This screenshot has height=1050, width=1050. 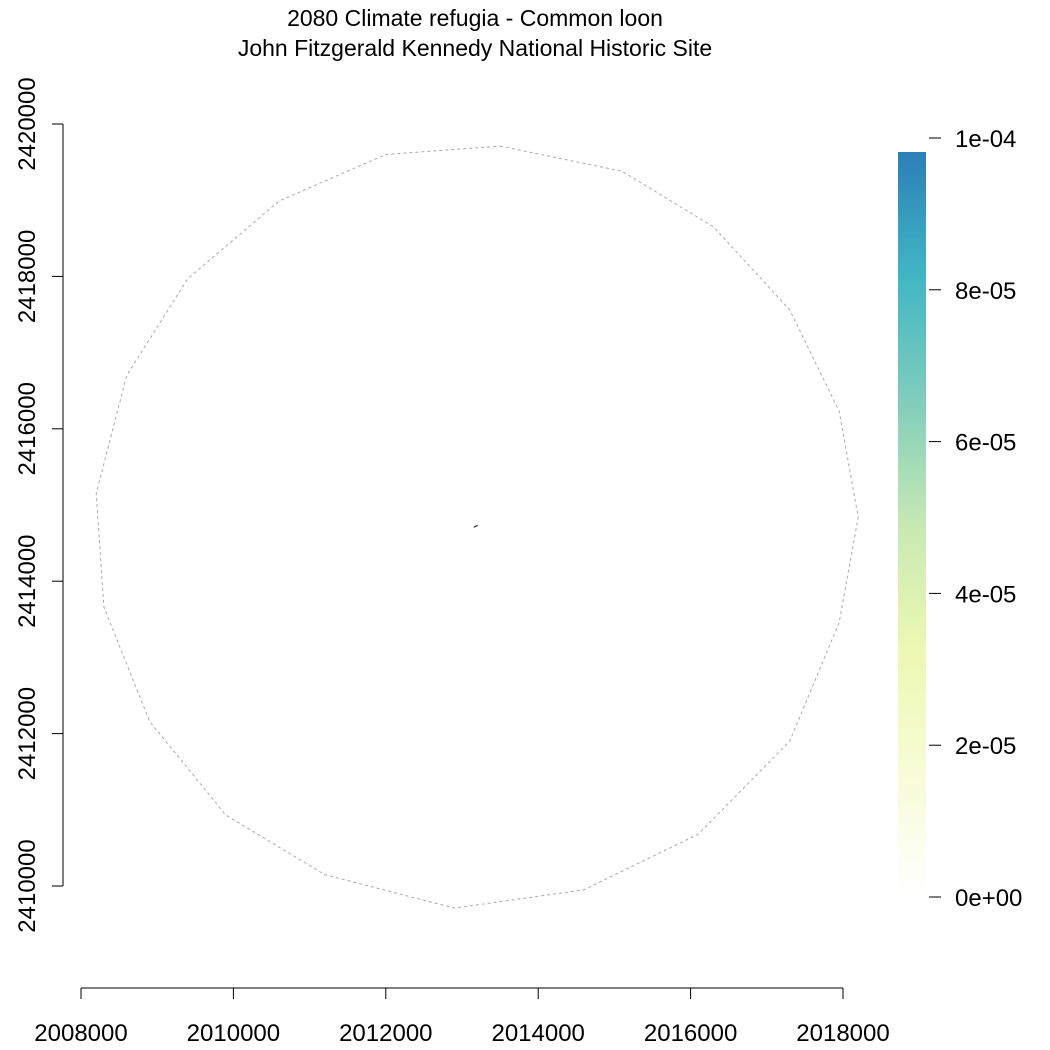 What do you see at coordinates (985, 291) in the screenshot?
I see `legend-tick-label: 8e-05` at bounding box center [985, 291].